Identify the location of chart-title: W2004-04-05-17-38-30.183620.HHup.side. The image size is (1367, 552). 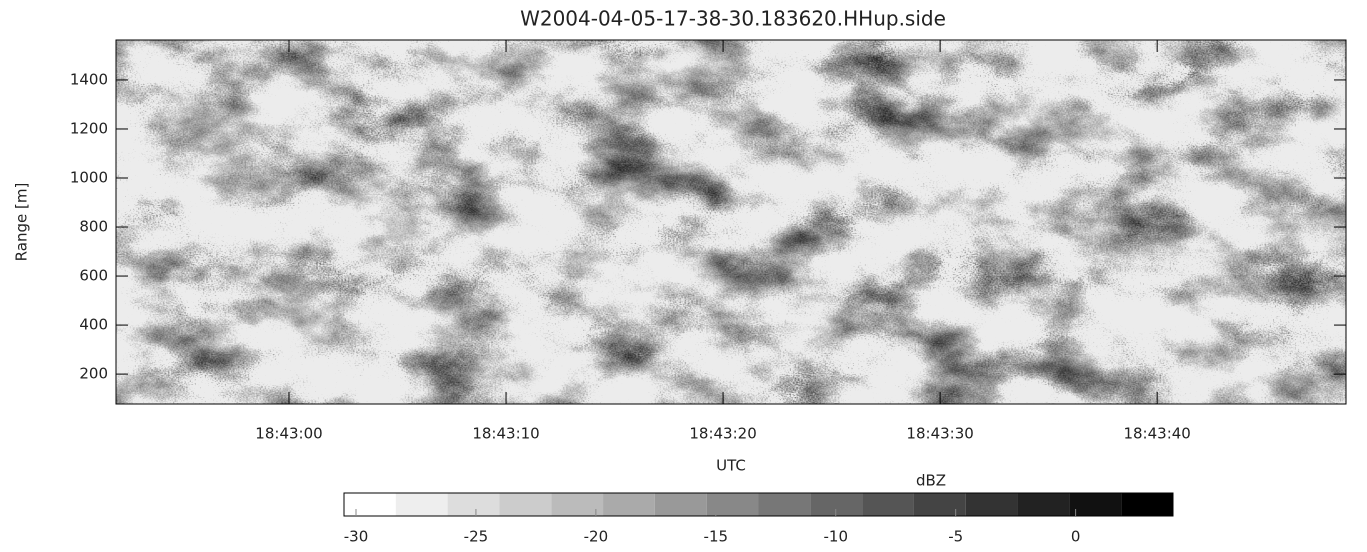
(733, 19).